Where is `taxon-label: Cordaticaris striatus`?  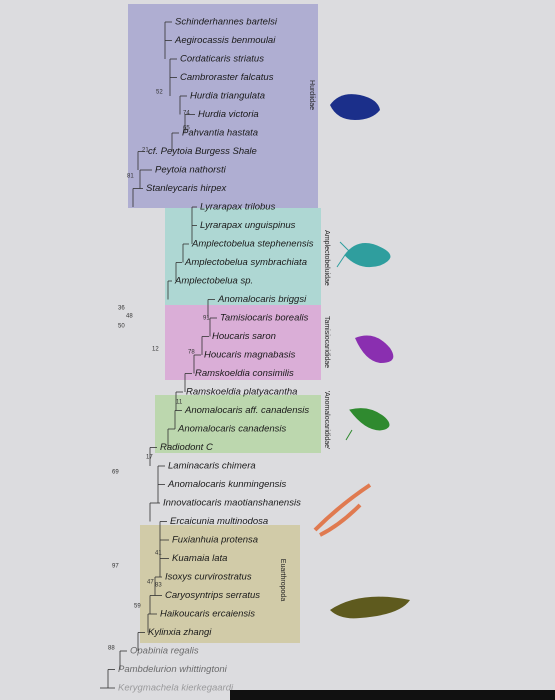
taxon-label: Cordaticaris striatus is located at coordinates (222, 59).